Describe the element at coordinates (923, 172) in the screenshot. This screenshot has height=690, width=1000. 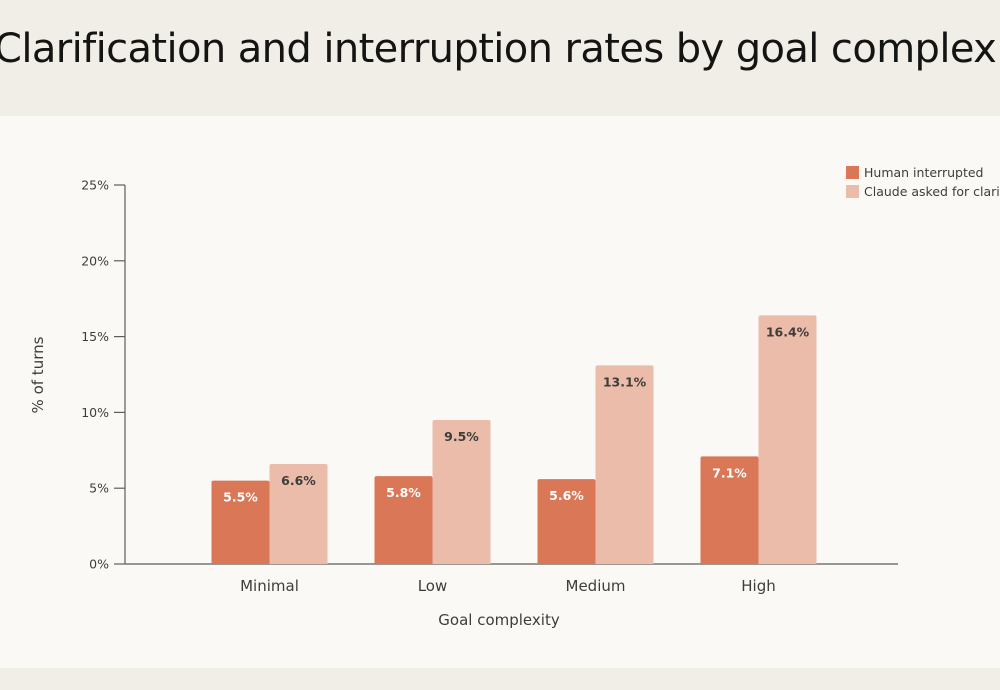
I see `legend-label: Human interrupted` at that location.